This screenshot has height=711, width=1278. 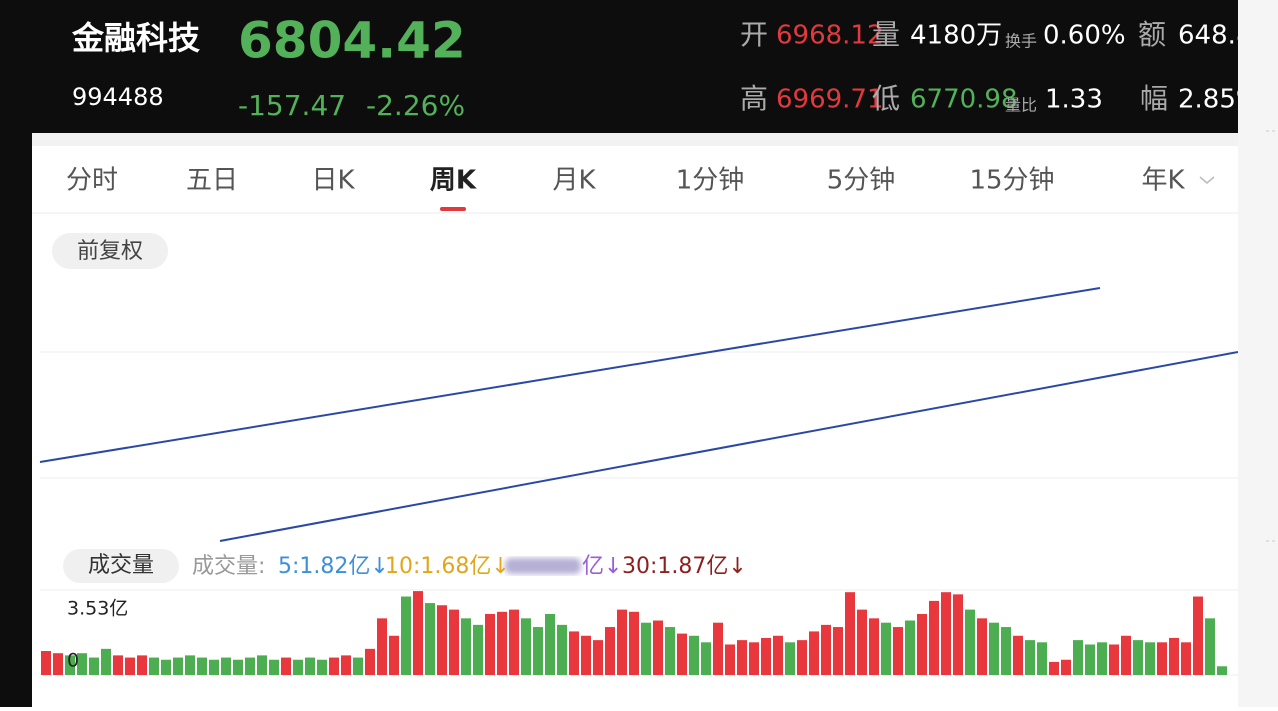 I want to click on tab: 周K, so click(x=453, y=181).